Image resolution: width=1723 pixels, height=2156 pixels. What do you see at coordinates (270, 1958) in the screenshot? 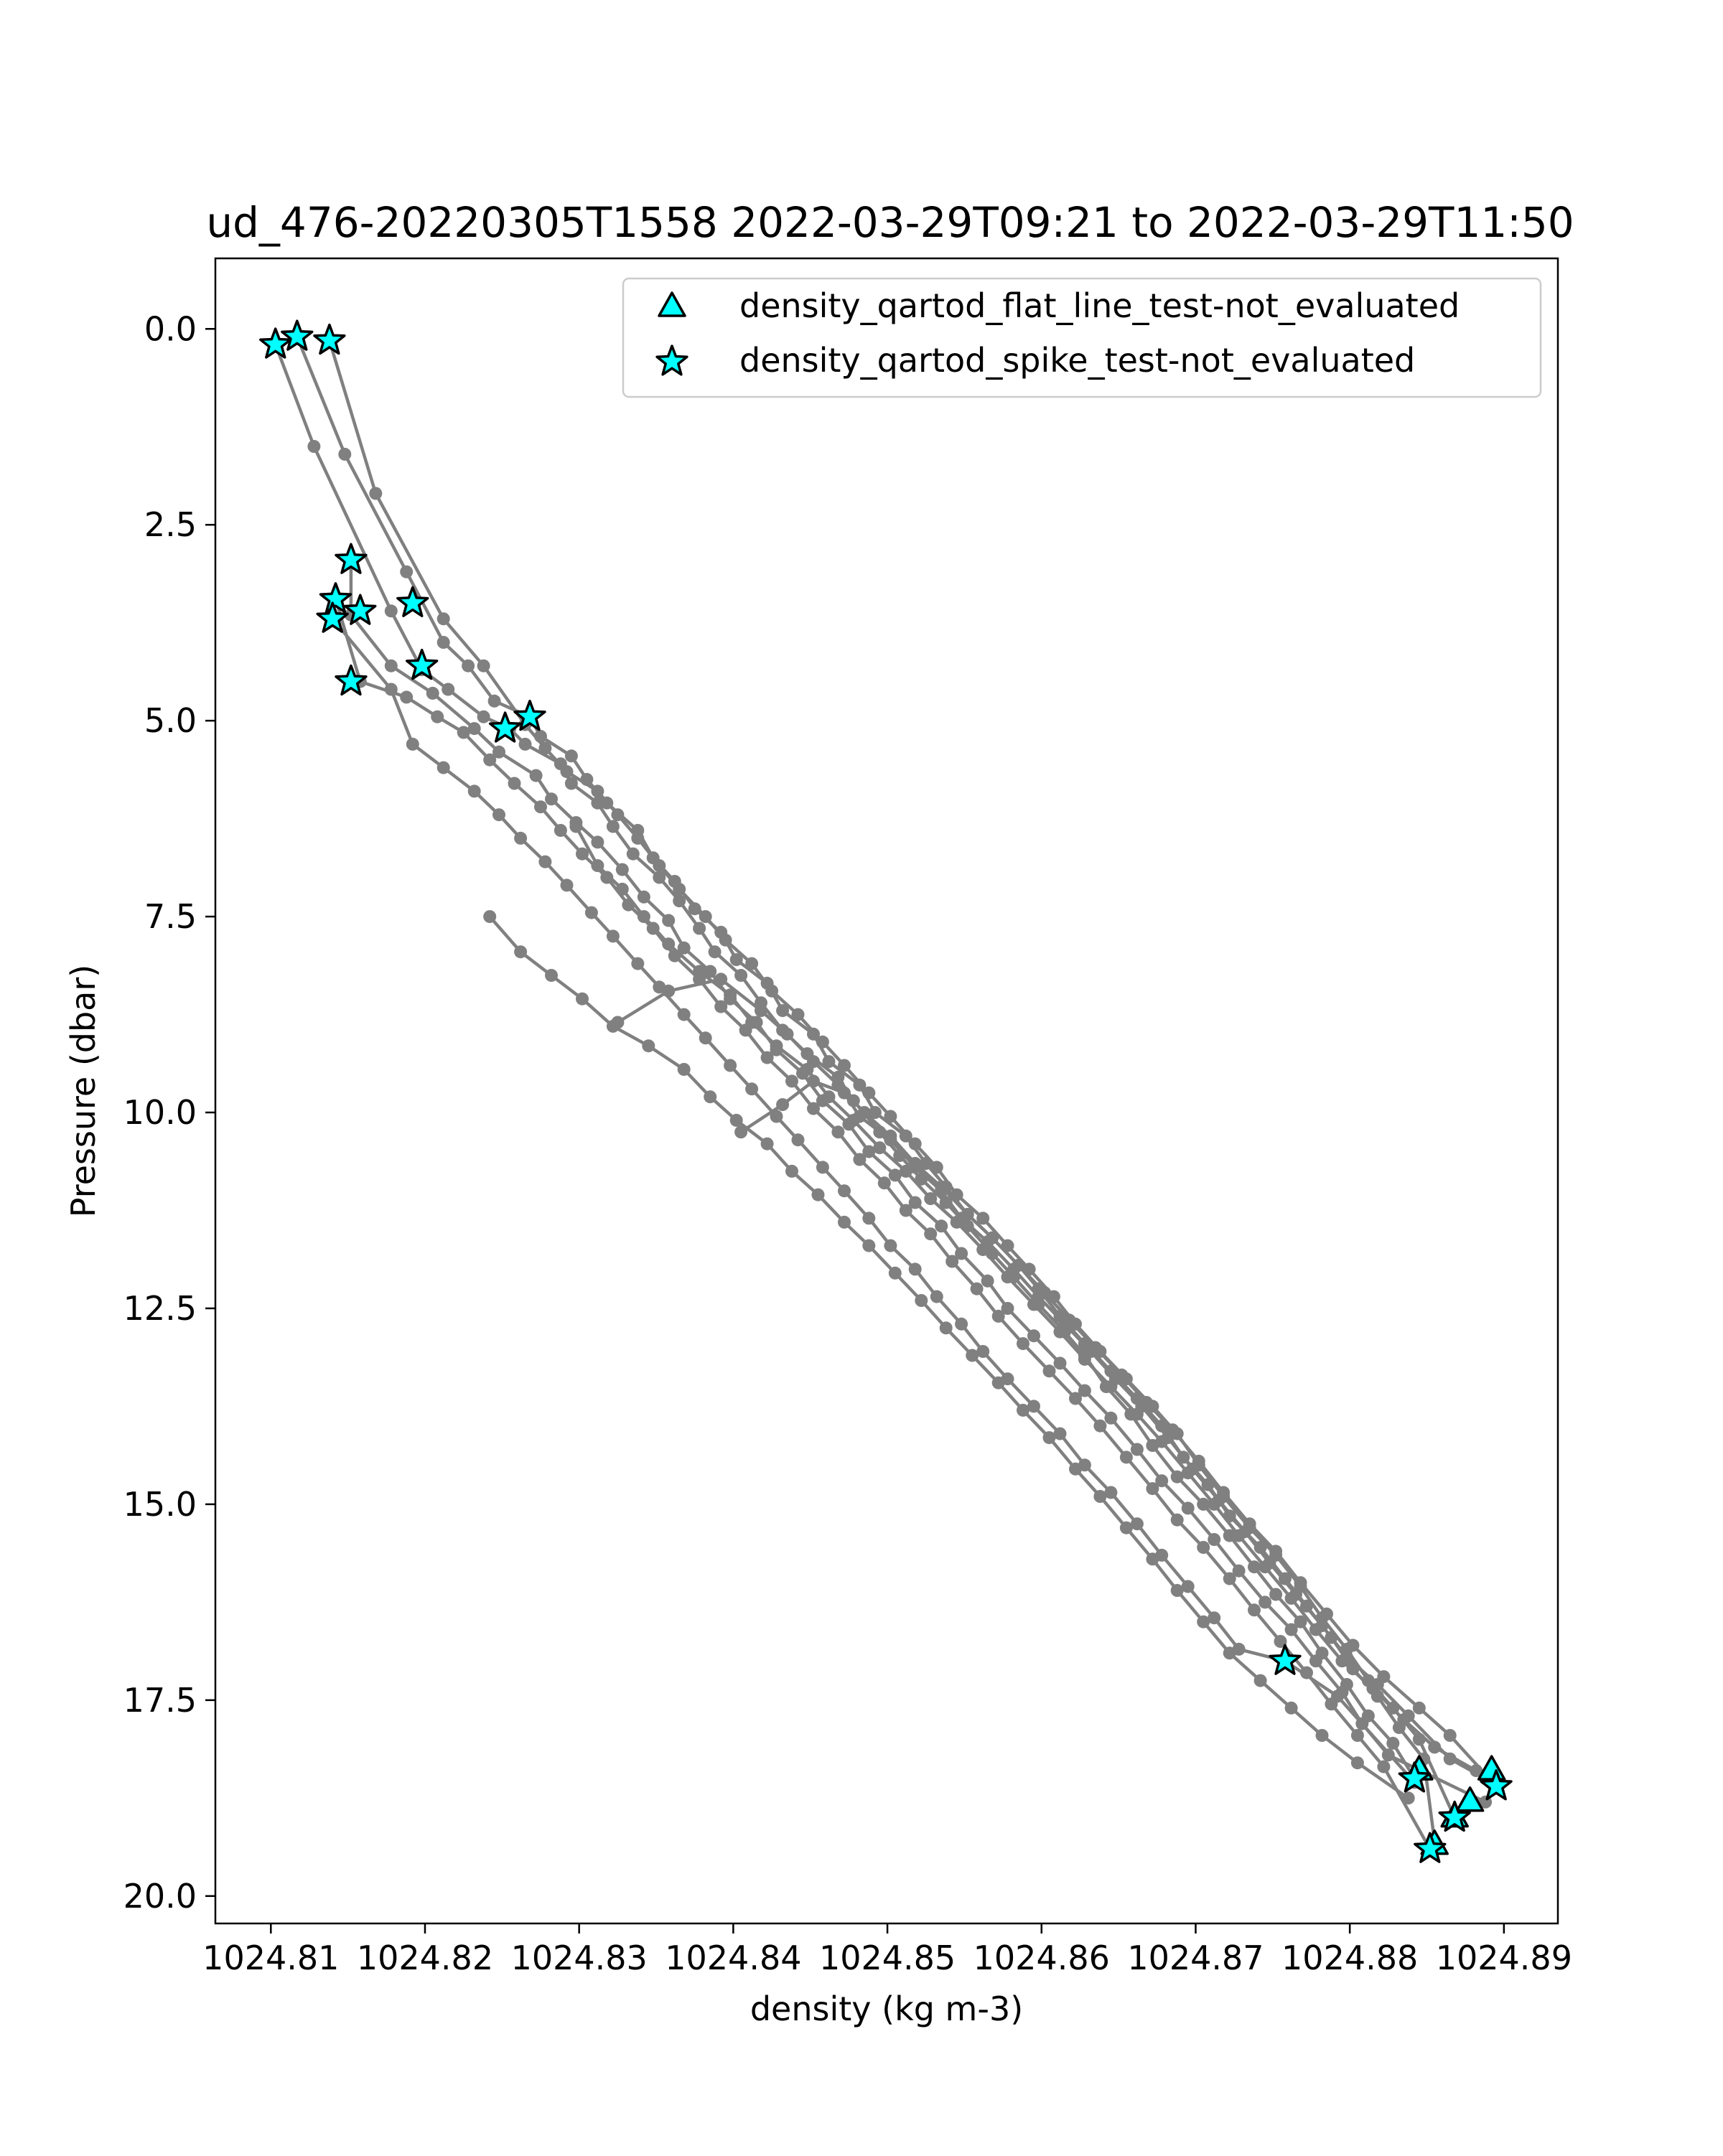
I see `x-tick-label: 1024.81` at bounding box center [270, 1958].